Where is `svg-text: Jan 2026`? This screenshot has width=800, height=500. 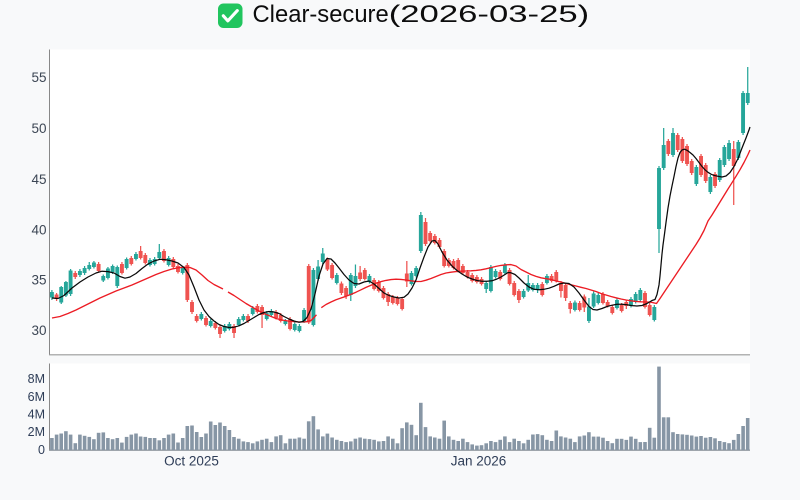 svg-text: Jan 2026 is located at coordinates (479, 461).